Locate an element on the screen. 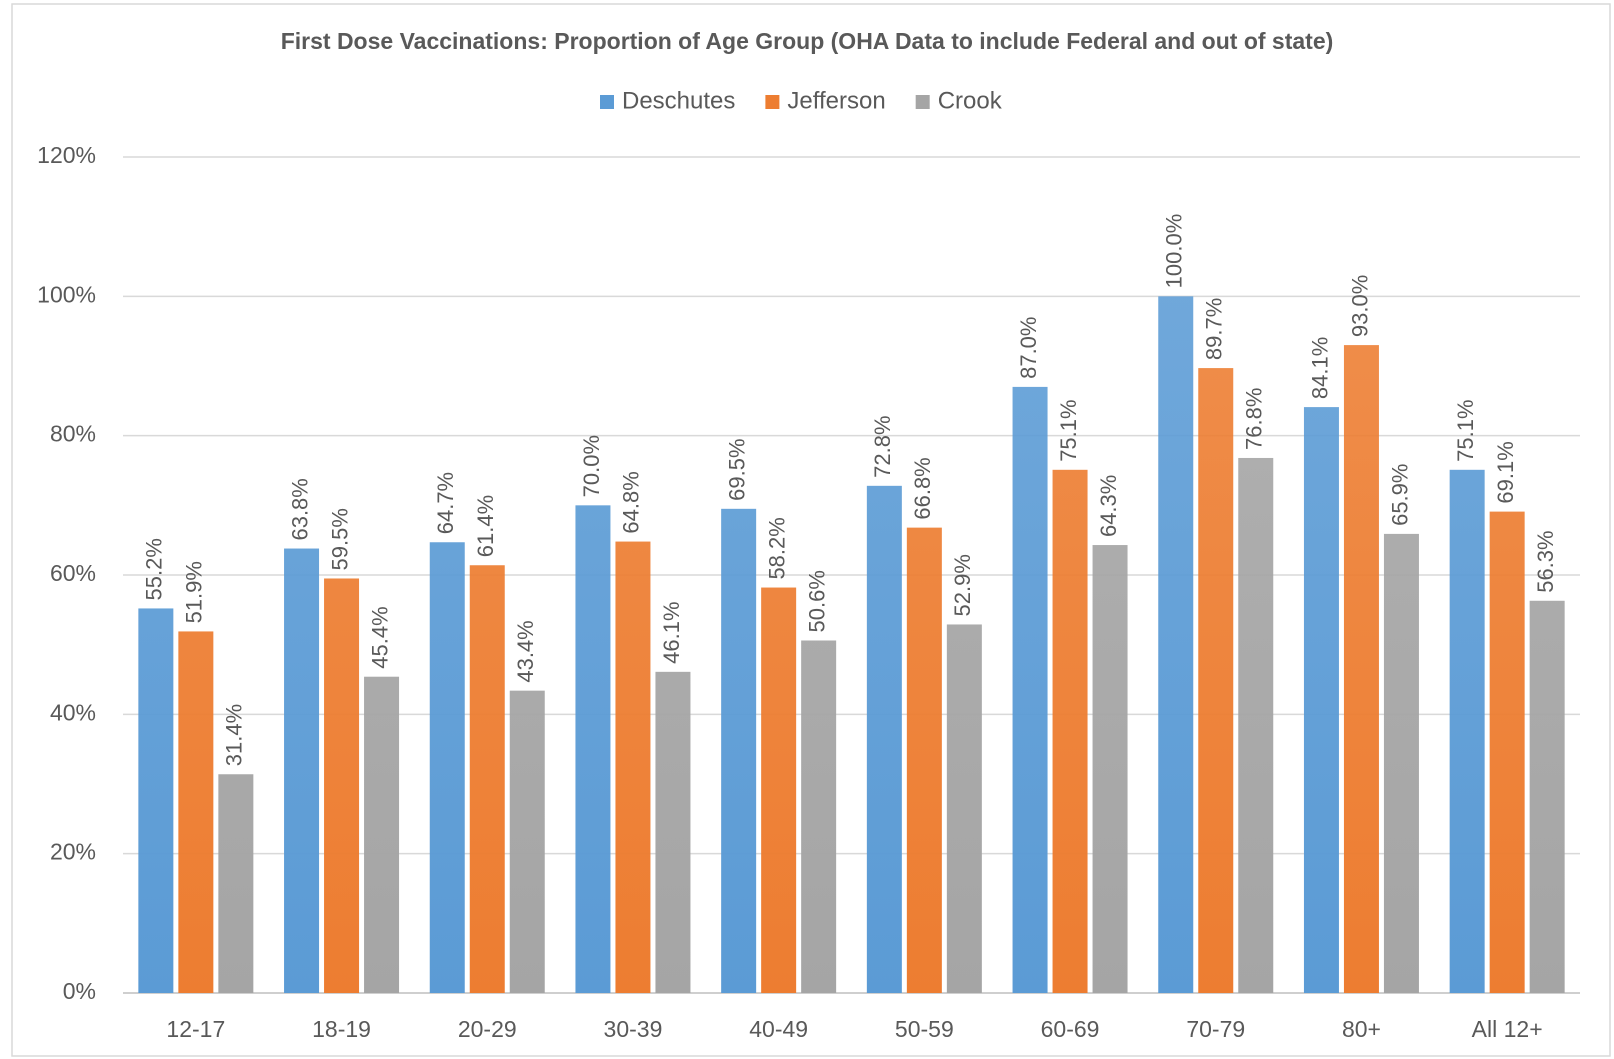  value-label: 64.7% is located at coordinates (445, 503).